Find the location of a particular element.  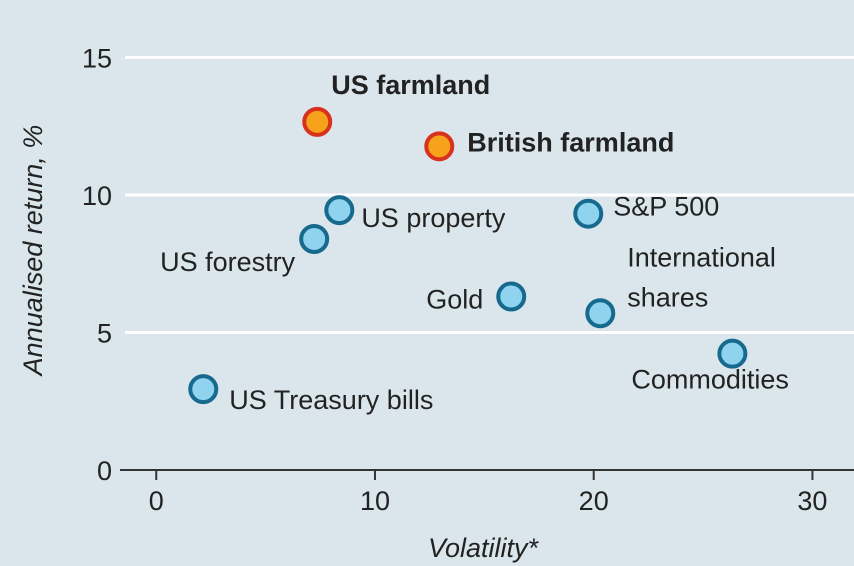

x-tick-label: 10 is located at coordinates (375, 501).